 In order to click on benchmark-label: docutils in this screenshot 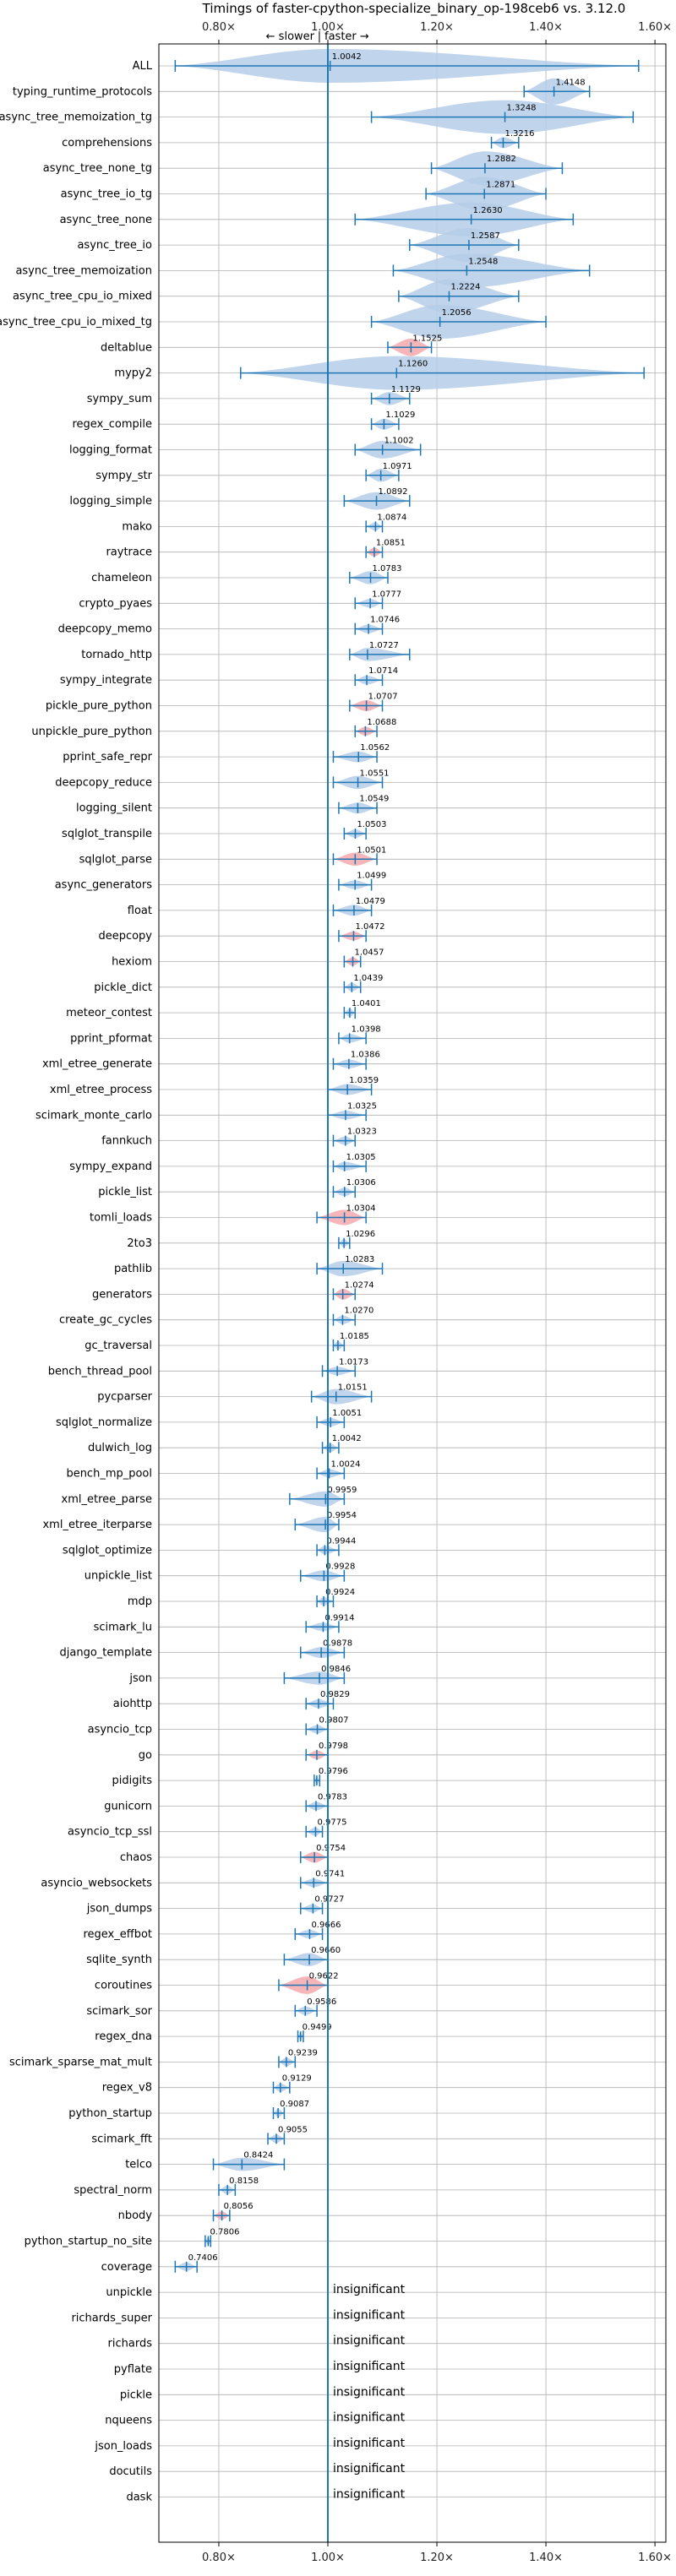, I will do `click(130, 2471)`.